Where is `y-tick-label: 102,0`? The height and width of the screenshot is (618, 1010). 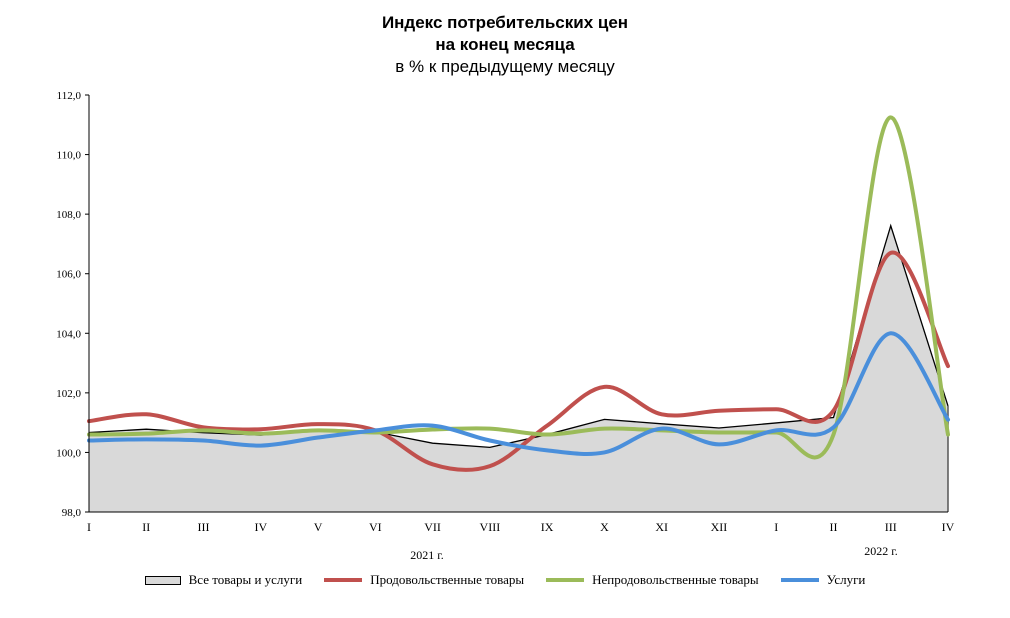 y-tick-label: 102,0 is located at coordinates (68, 394).